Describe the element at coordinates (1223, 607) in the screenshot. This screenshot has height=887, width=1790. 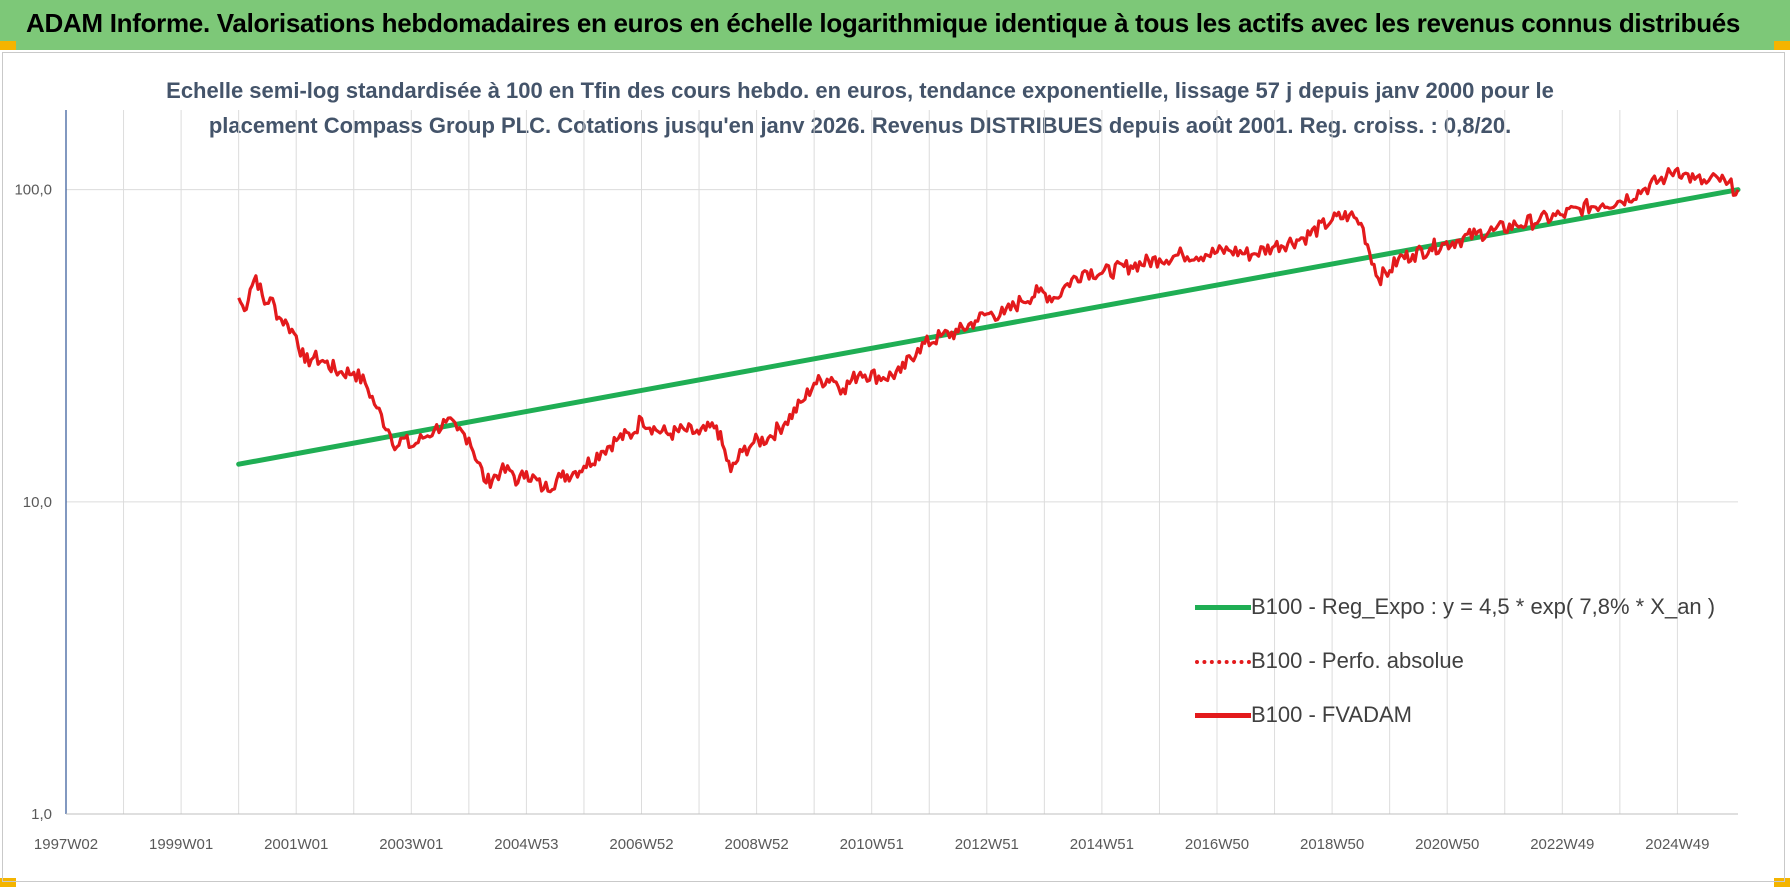
I see `legend-swatch-solid-green` at that location.